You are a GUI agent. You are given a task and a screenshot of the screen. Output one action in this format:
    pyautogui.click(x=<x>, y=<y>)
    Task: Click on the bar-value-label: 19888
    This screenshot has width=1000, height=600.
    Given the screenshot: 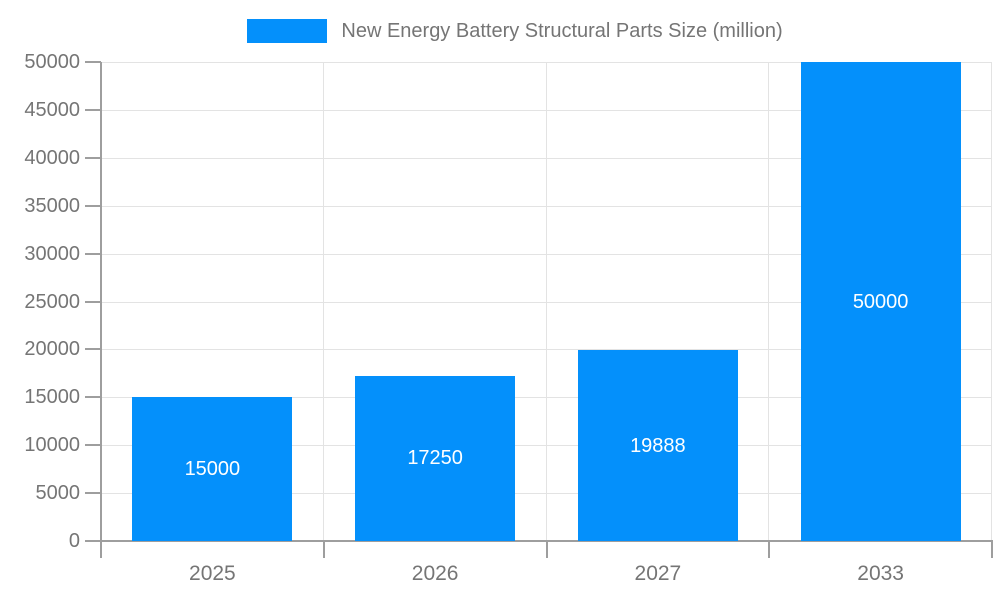 What is the action you would take?
    pyautogui.click(x=658, y=445)
    